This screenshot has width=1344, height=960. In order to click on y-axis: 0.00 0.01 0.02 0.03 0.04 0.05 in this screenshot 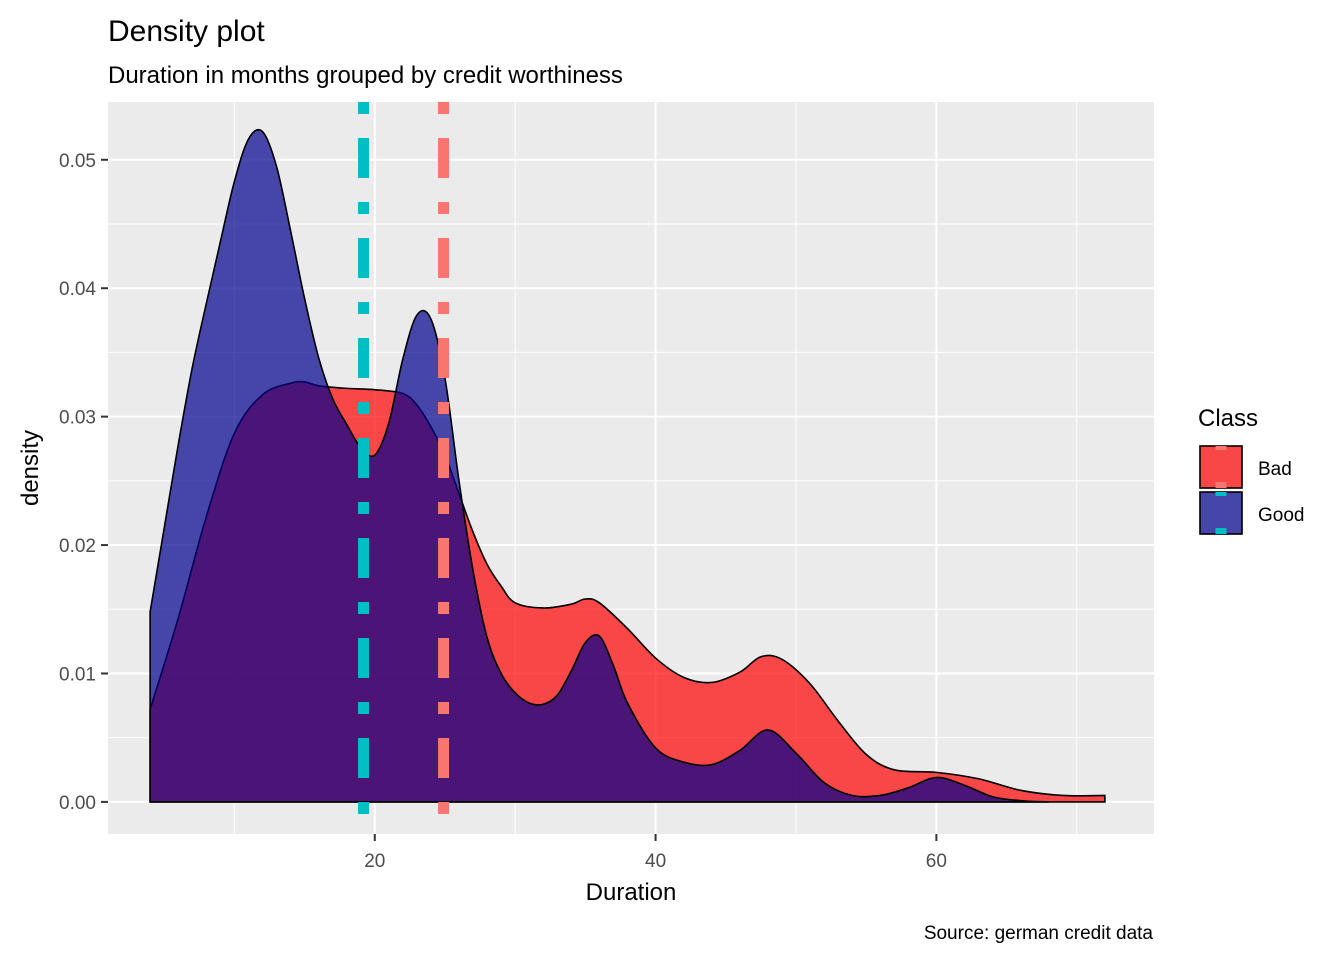, I will do `click(83, 482)`.